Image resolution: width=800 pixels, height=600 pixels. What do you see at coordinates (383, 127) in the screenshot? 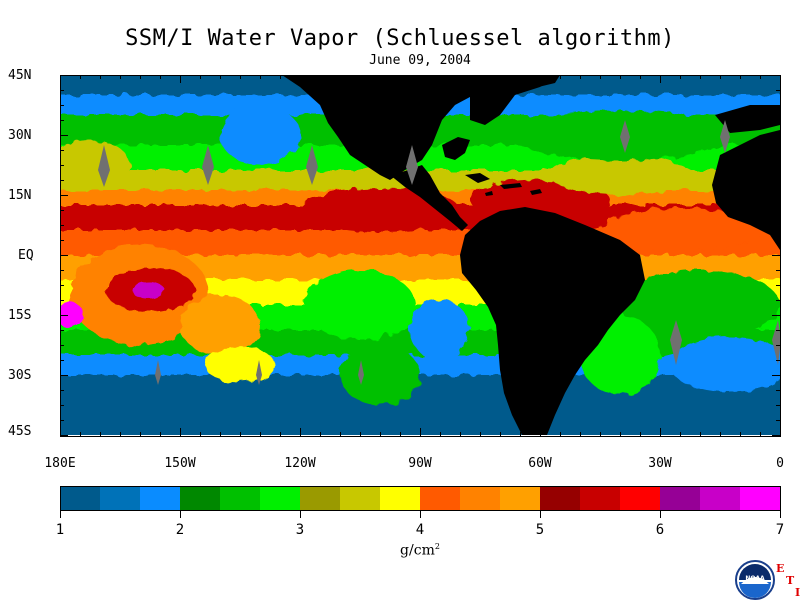
I see `land-north-america` at bounding box center [383, 127].